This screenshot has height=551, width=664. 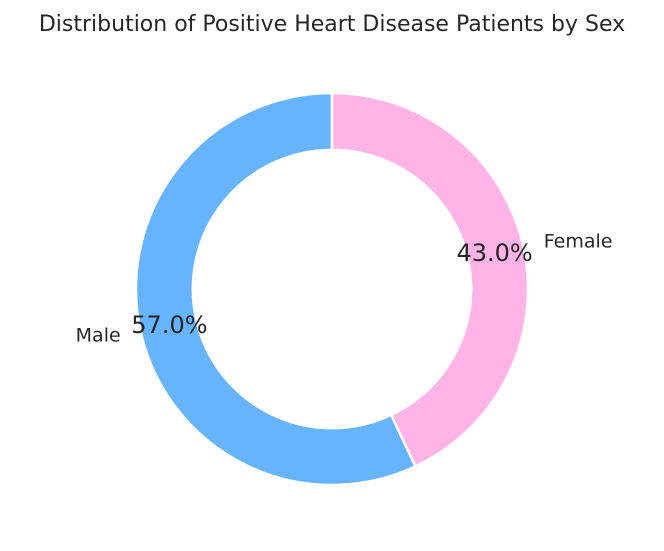 What do you see at coordinates (98, 335) in the screenshot?
I see `slice-label-male: Male` at bounding box center [98, 335].